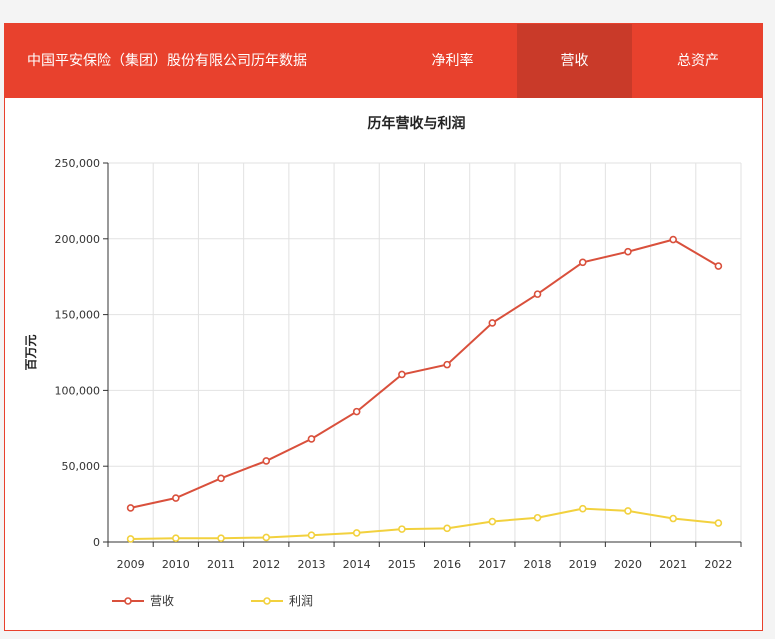 This screenshot has height=639, width=775. Describe the element at coordinates (301, 601) in the screenshot. I see `legend-label: 利润` at that location.